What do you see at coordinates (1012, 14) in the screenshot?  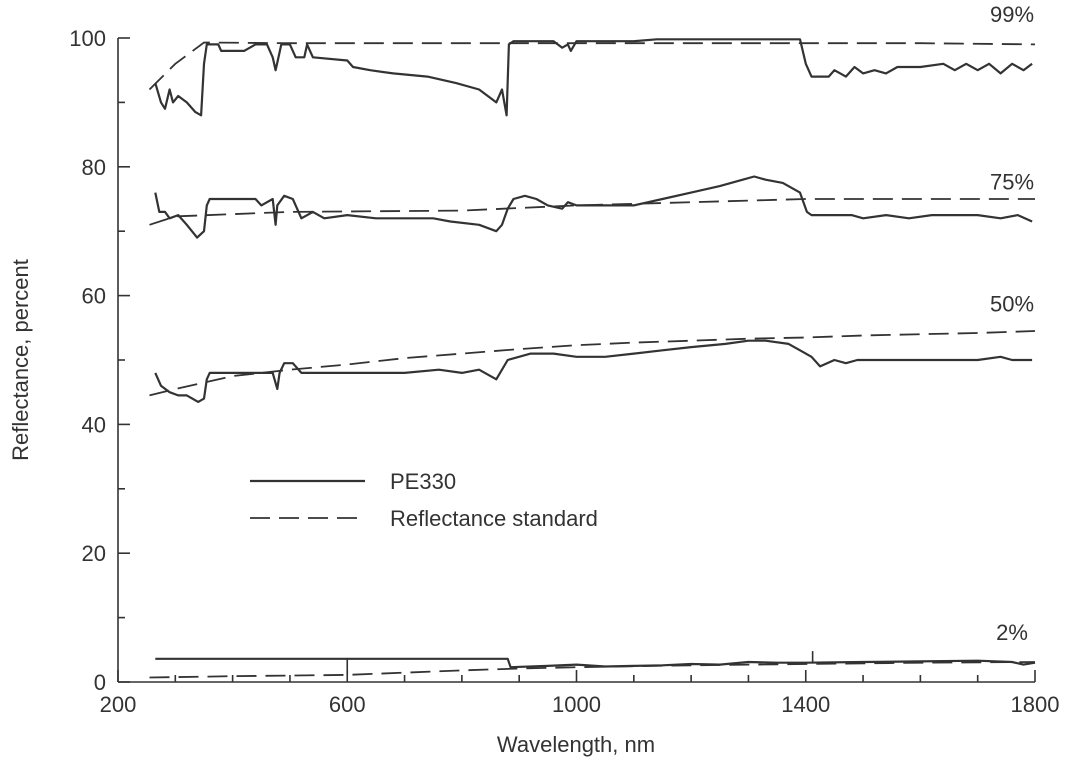 I see `group-label: 99%` at bounding box center [1012, 14].